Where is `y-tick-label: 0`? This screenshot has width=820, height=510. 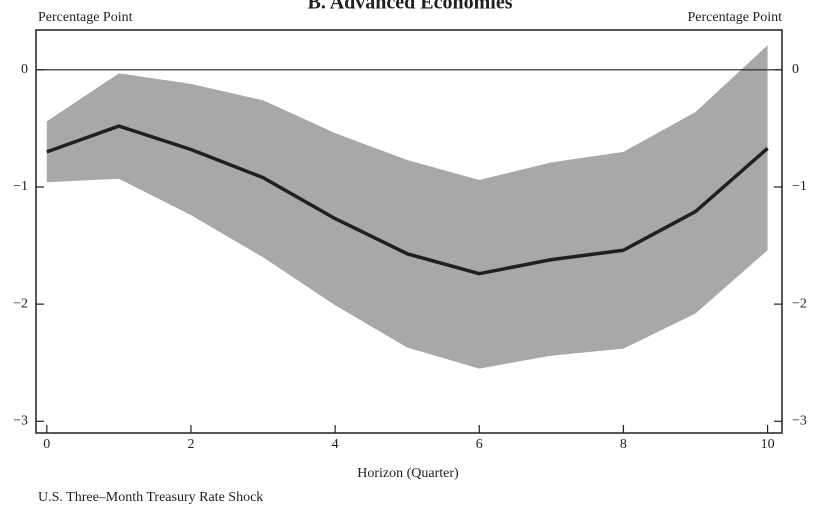 y-tick-label: 0 is located at coordinates (24, 69).